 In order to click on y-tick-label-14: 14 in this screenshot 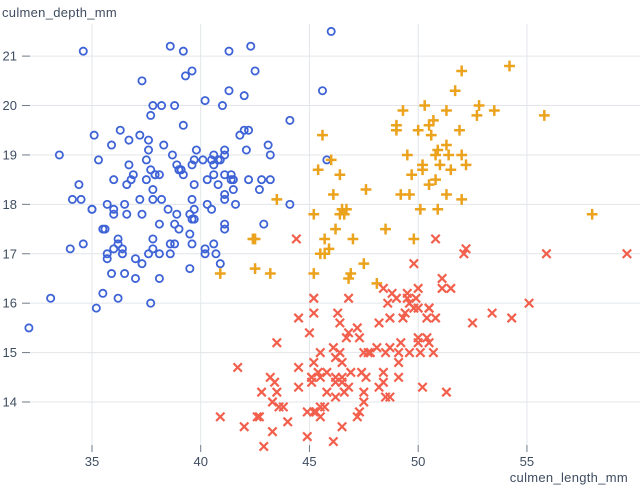, I will do `click(10, 402)`.